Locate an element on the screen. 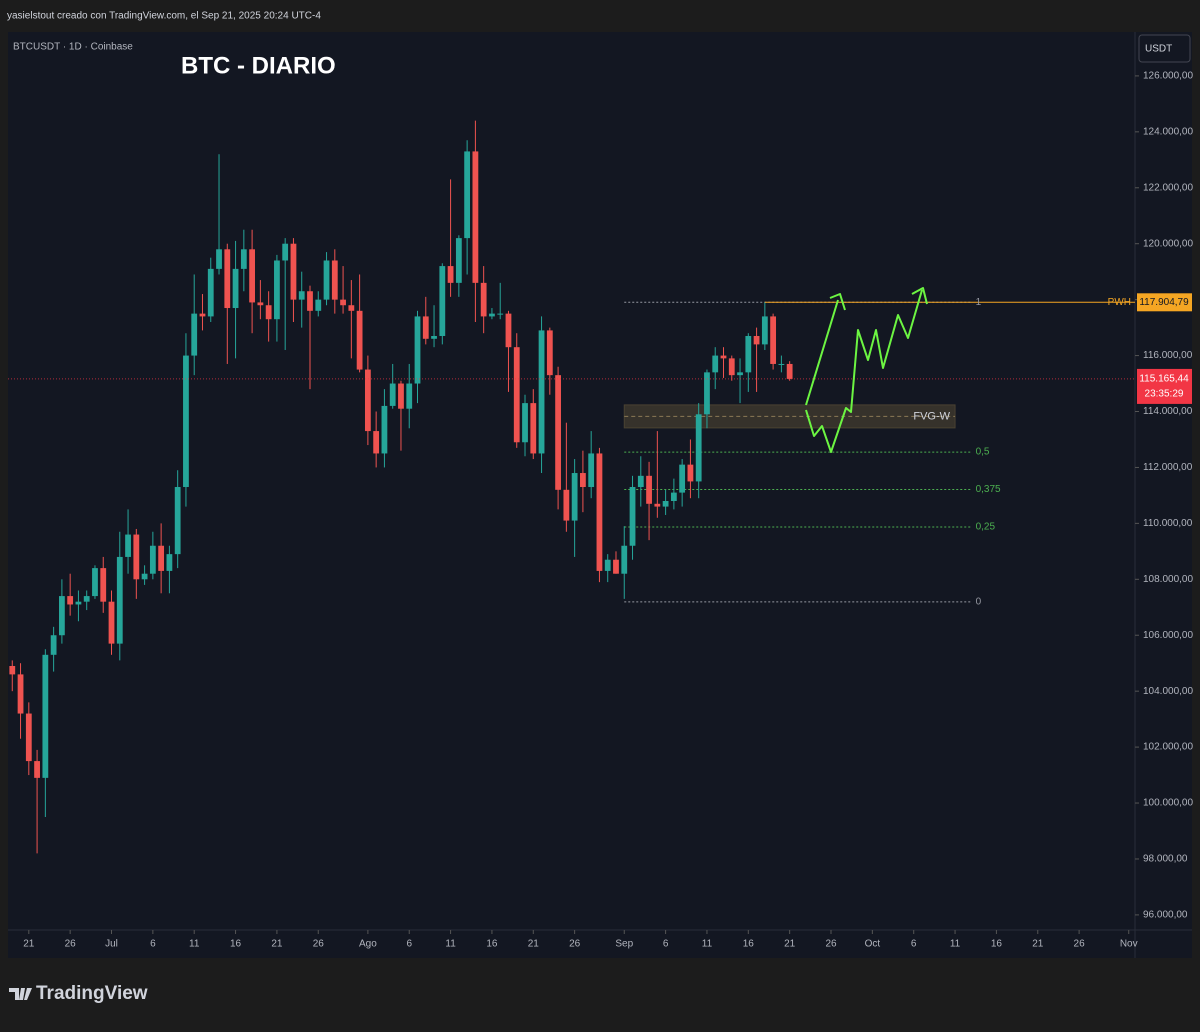  y-tick-label: 110.000,00 is located at coordinates (1168, 523).